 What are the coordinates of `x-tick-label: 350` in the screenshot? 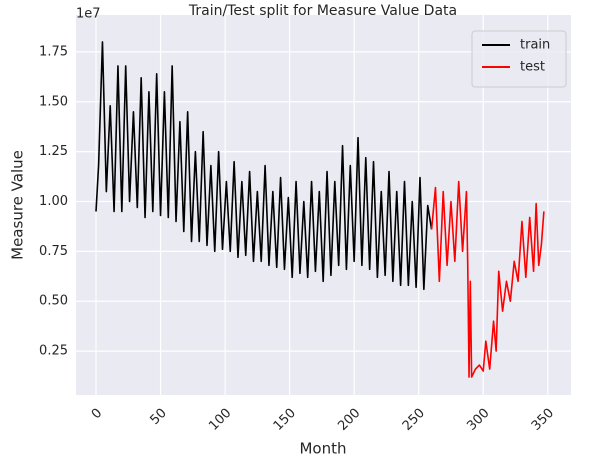 It's located at (543, 420).